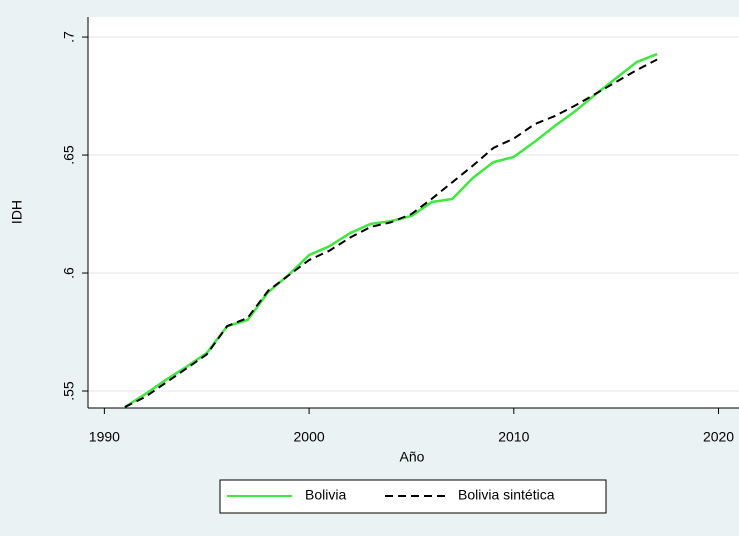  I want to click on y-axis-label: IDH, so click(17, 212).